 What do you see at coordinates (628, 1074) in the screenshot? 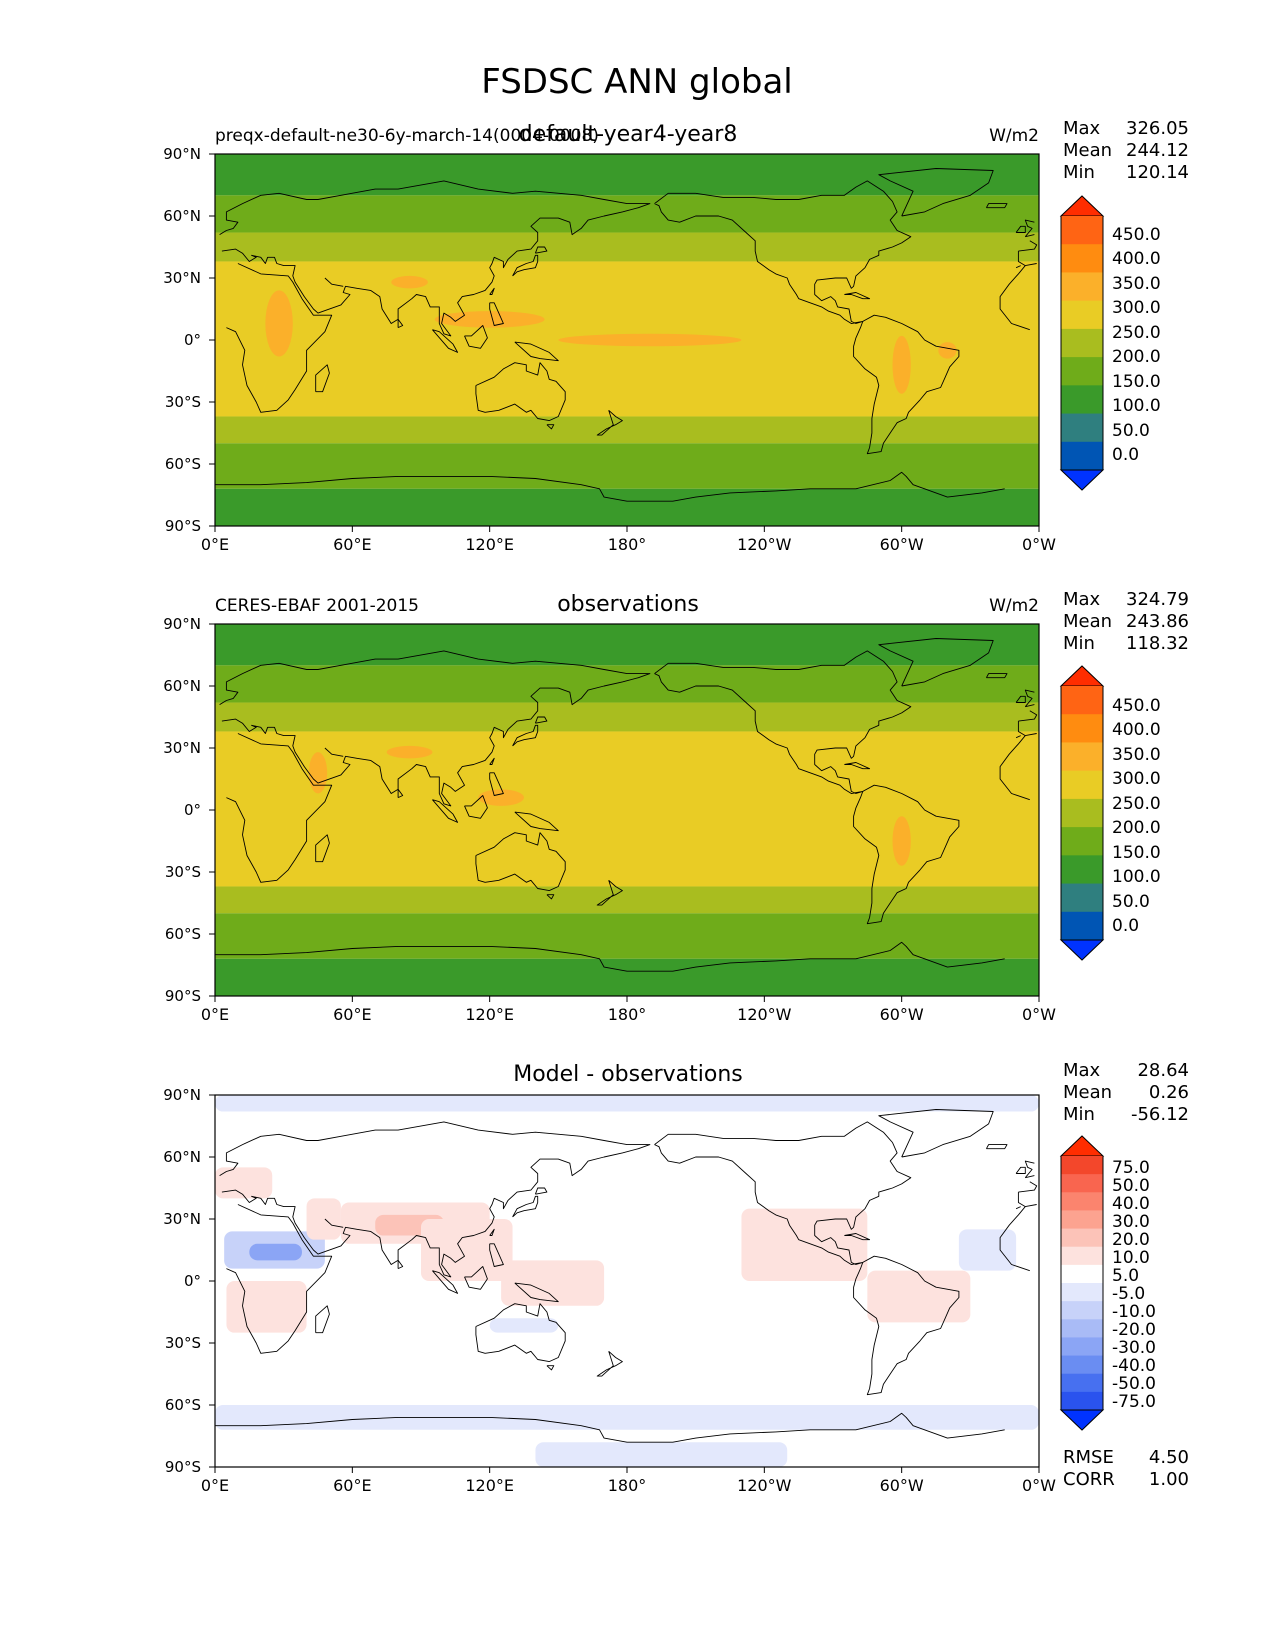
I see `panel-center-title: Model - observations` at bounding box center [628, 1074].